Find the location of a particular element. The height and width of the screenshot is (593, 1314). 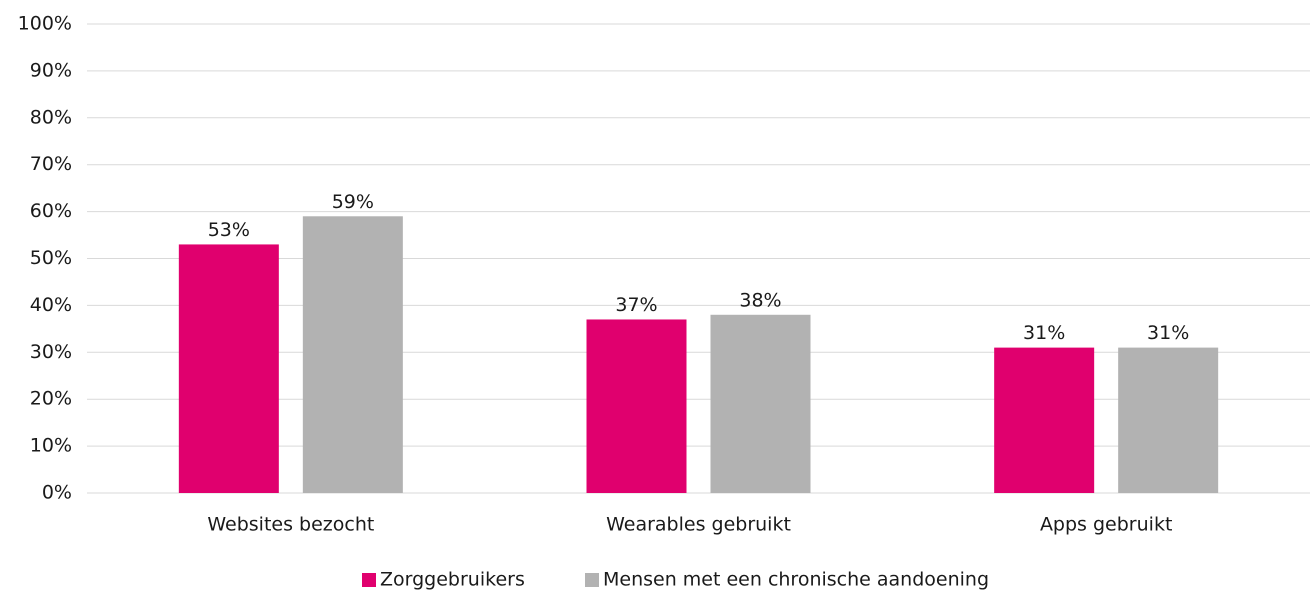

value-label: 37% is located at coordinates (636, 305).